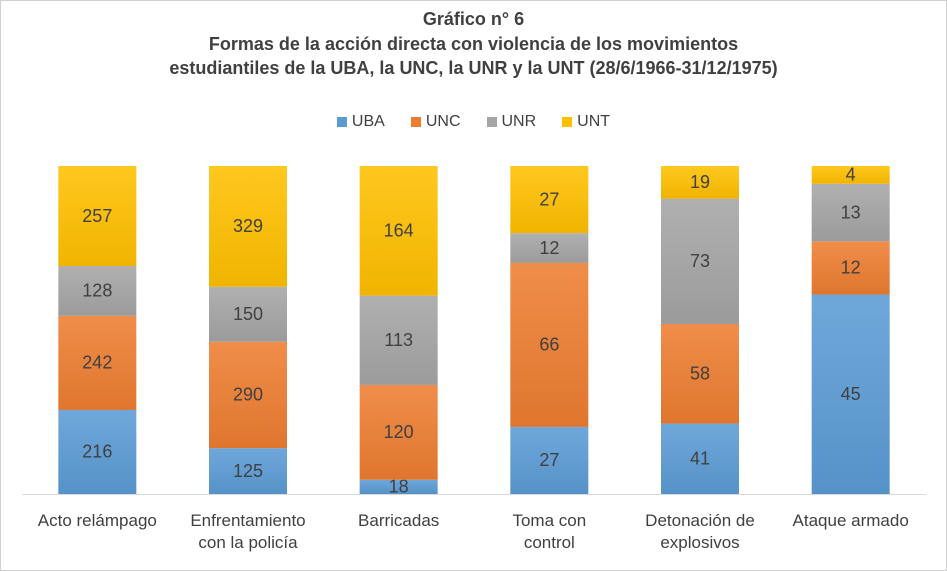 The height and width of the screenshot is (571, 947). Describe the element at coordinates (549, 520) in the screenshot. I see `category-label-3-line-0: Toma con` at that location.